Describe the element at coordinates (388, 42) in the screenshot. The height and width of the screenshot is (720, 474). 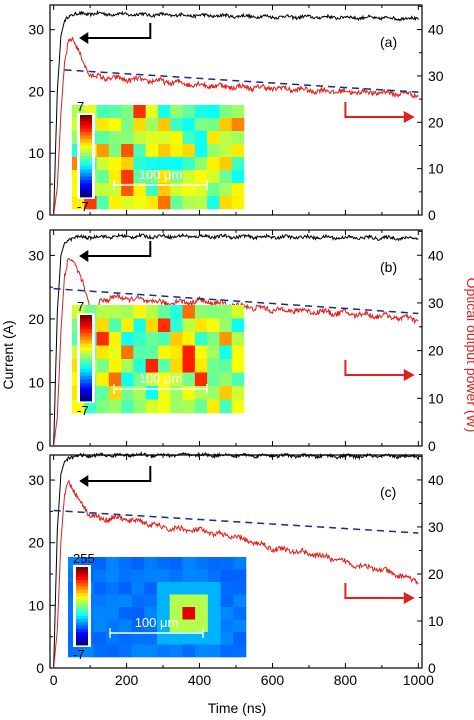
I see `panel-label: (a)` at that location.